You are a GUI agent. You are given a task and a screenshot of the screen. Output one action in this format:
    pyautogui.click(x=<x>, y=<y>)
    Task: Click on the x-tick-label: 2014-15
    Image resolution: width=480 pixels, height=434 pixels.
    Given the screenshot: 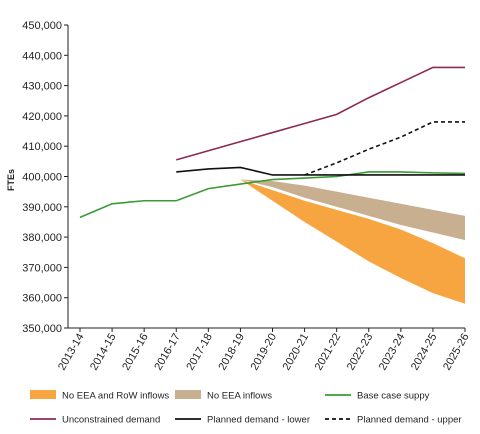 What is the action you would take?
    pyautogui.click(x=103, y=352)
    